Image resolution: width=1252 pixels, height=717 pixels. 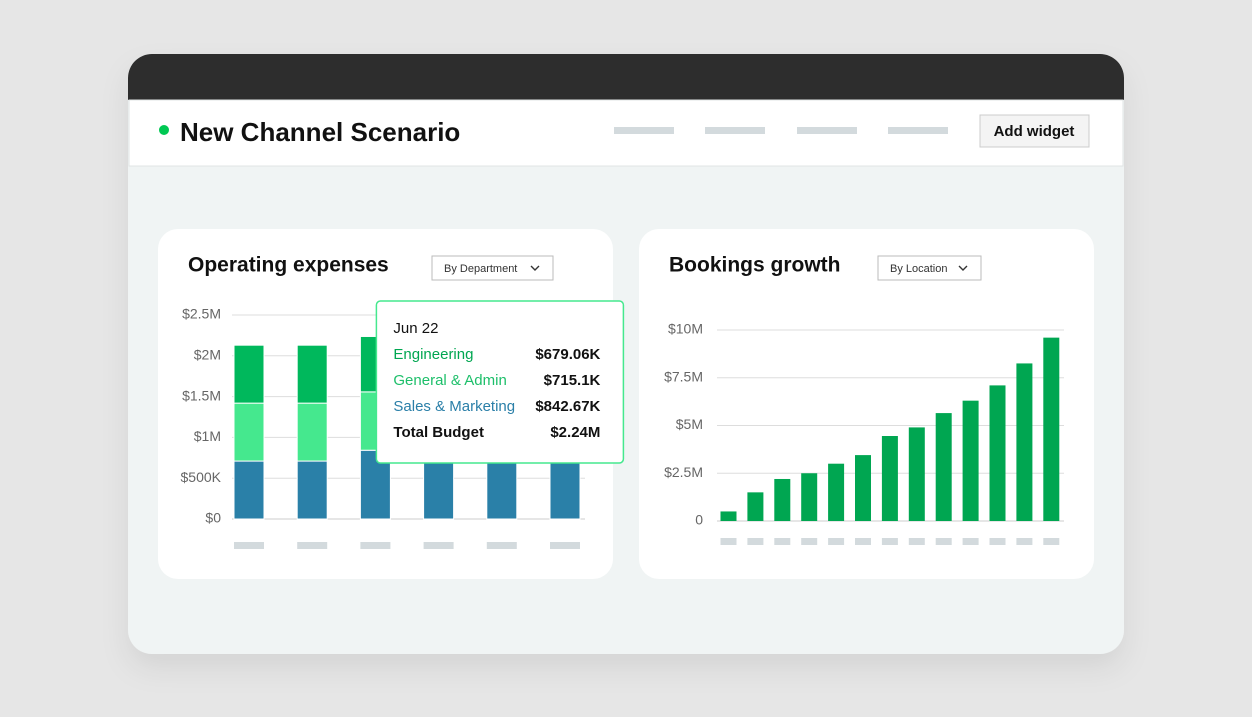 What do you see at coordinates (201, 477) in the screenshot?
I see `y-tick-label: $500K` at bounding box center [201, 477].